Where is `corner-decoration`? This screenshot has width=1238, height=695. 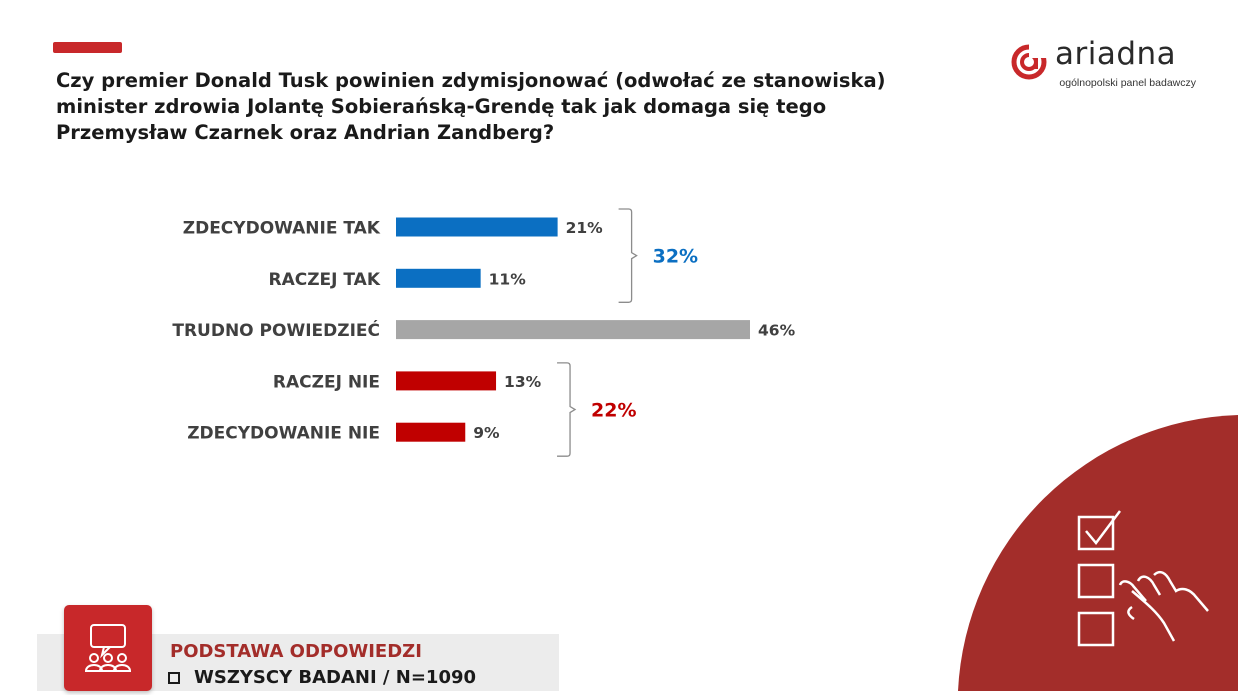
corner-decoration is located at coordinates (1098, 553).